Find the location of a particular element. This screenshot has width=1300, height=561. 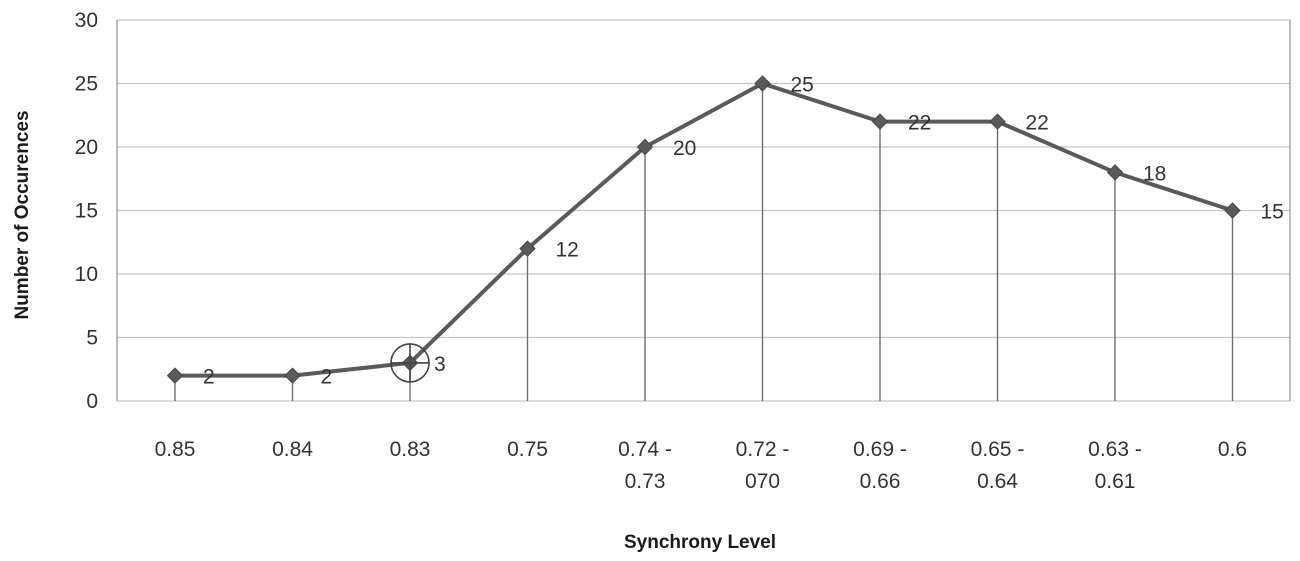

x-tick-label: 0.69 - is located at coordinates (880, 449).